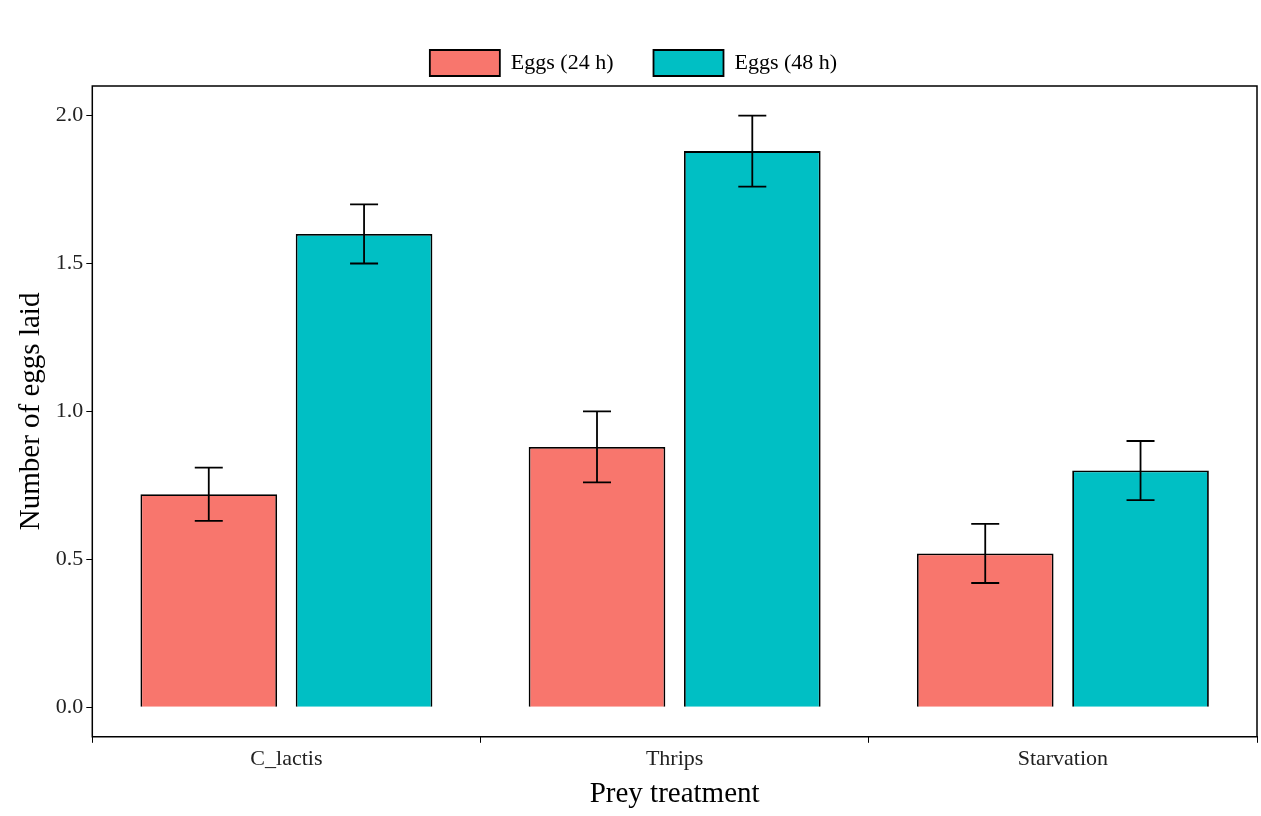  What do you see at coordinates (69, 262) in the screenshot?
I see `y-tick-label: 1.5` at bounding box center [69, 262].